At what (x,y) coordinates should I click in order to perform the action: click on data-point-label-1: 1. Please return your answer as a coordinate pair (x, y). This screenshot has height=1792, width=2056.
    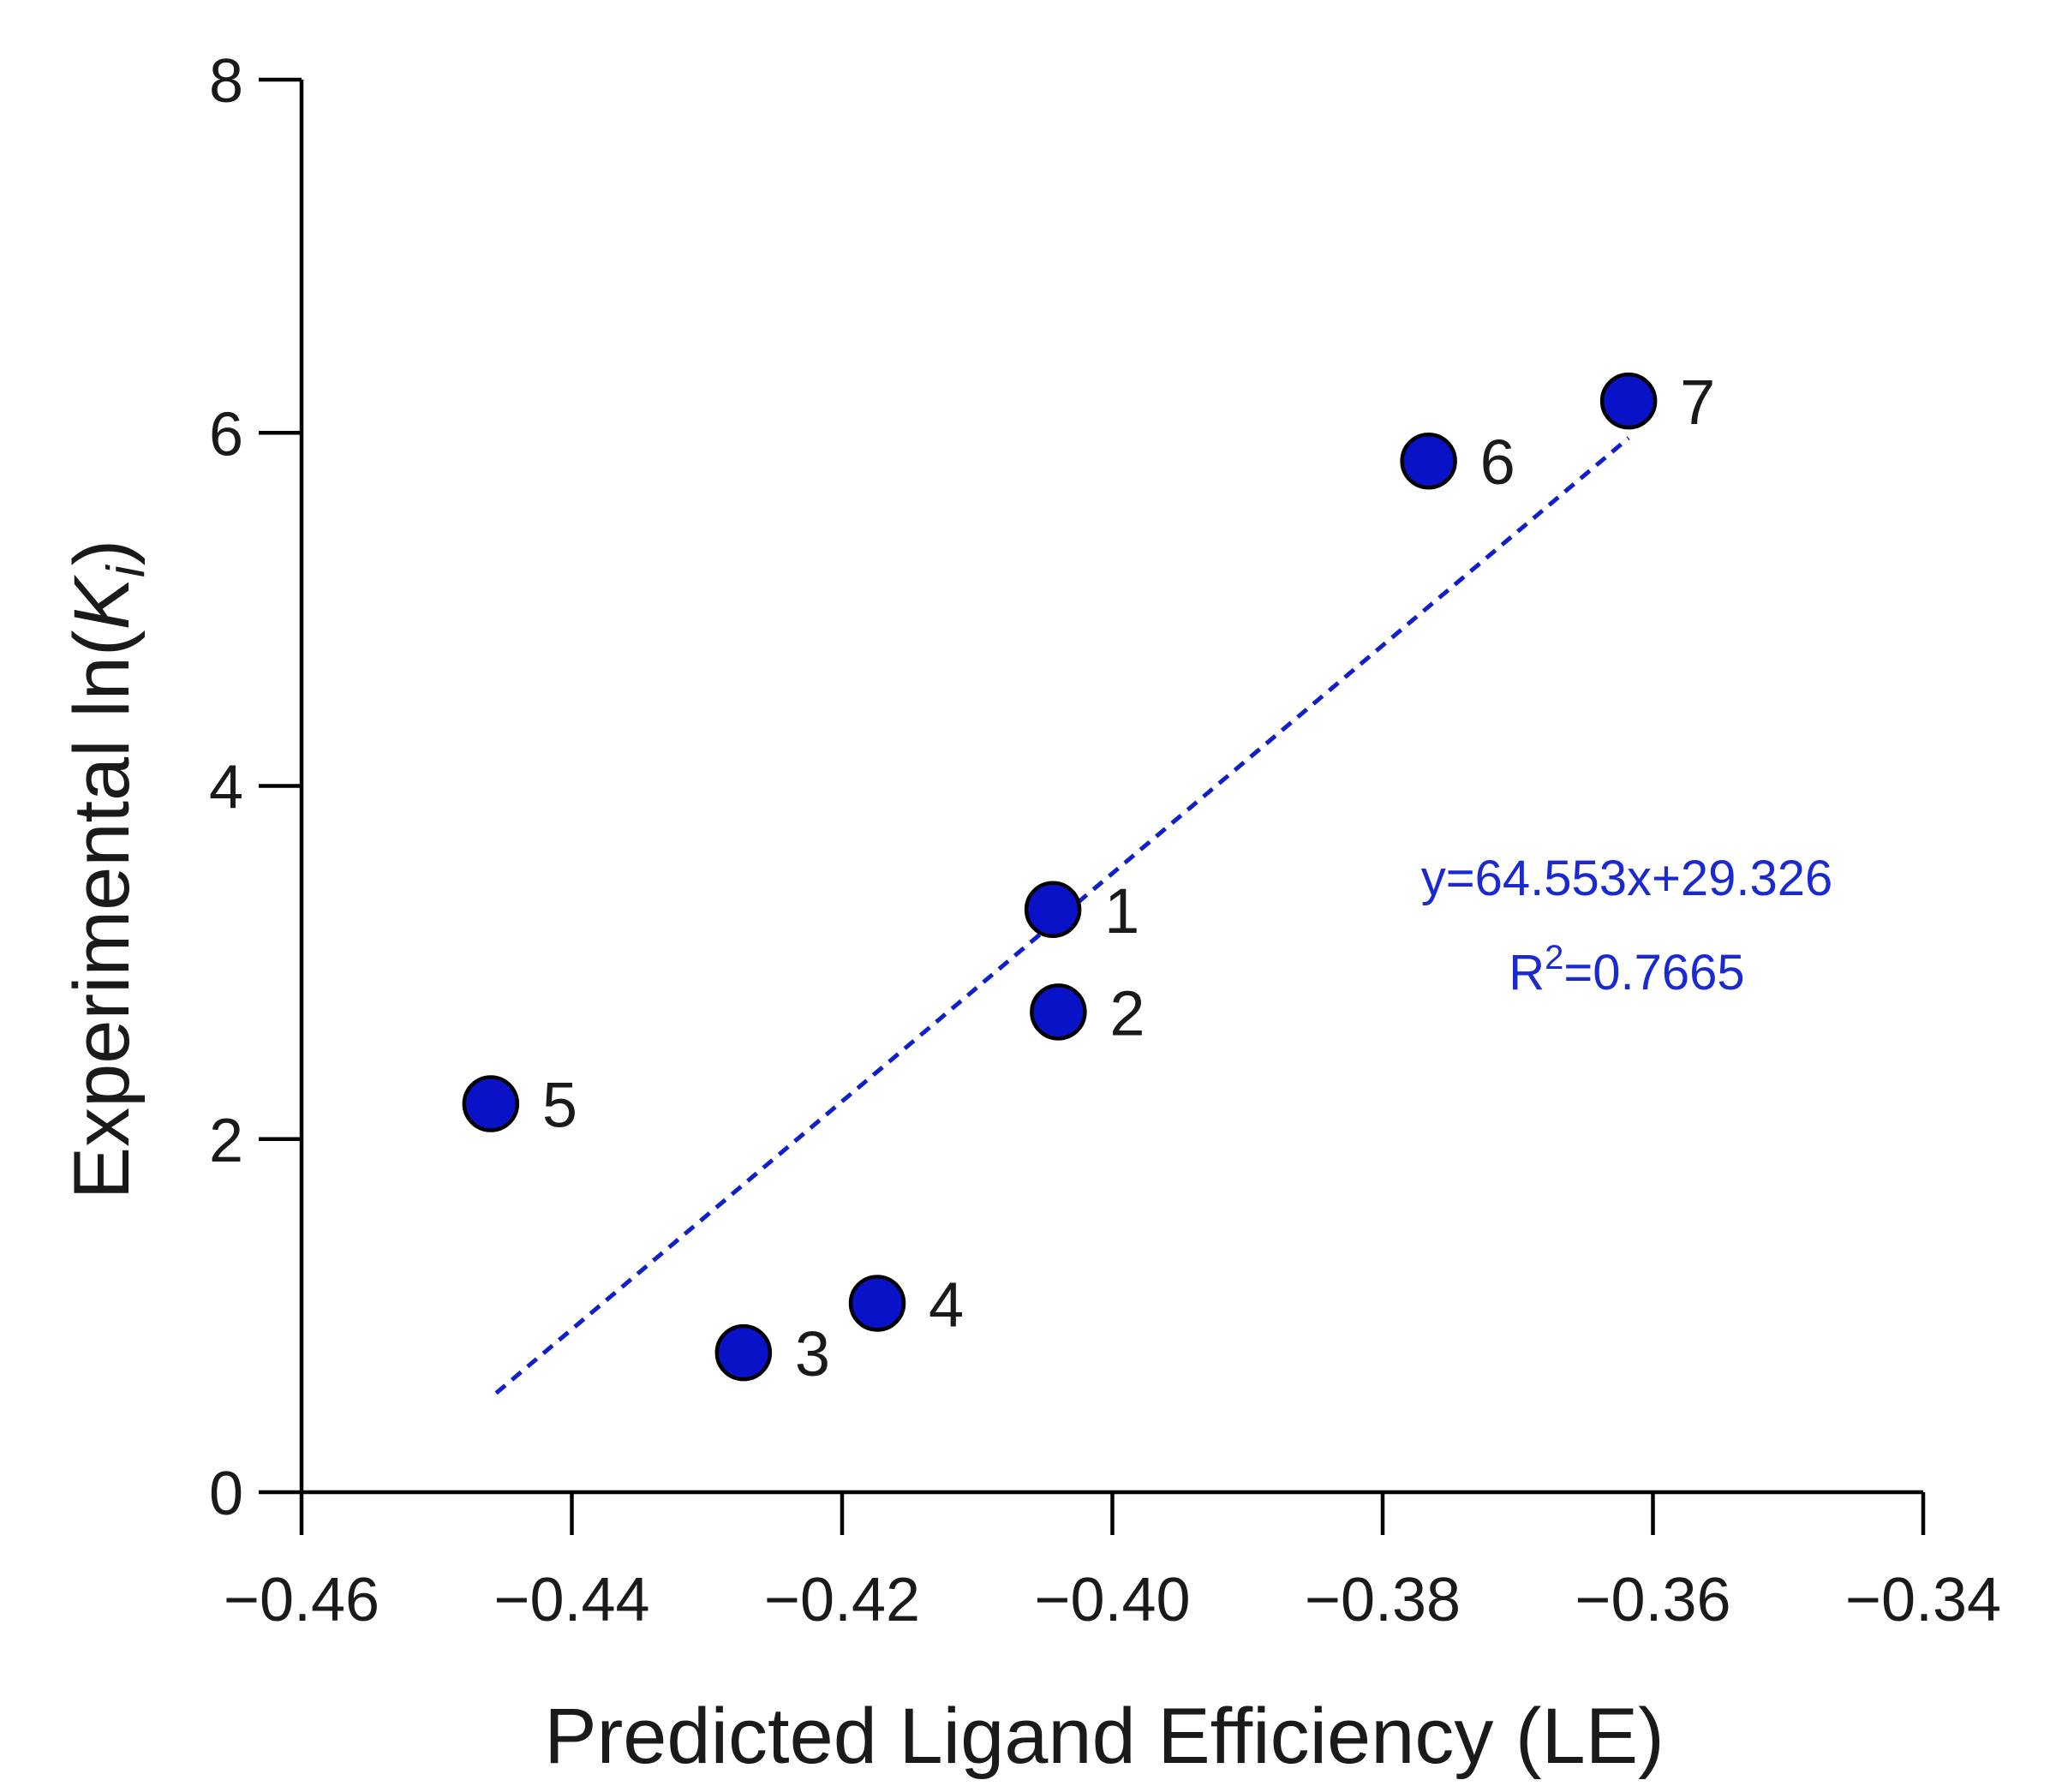
    Looking at the image, I should click on (1122, 911).